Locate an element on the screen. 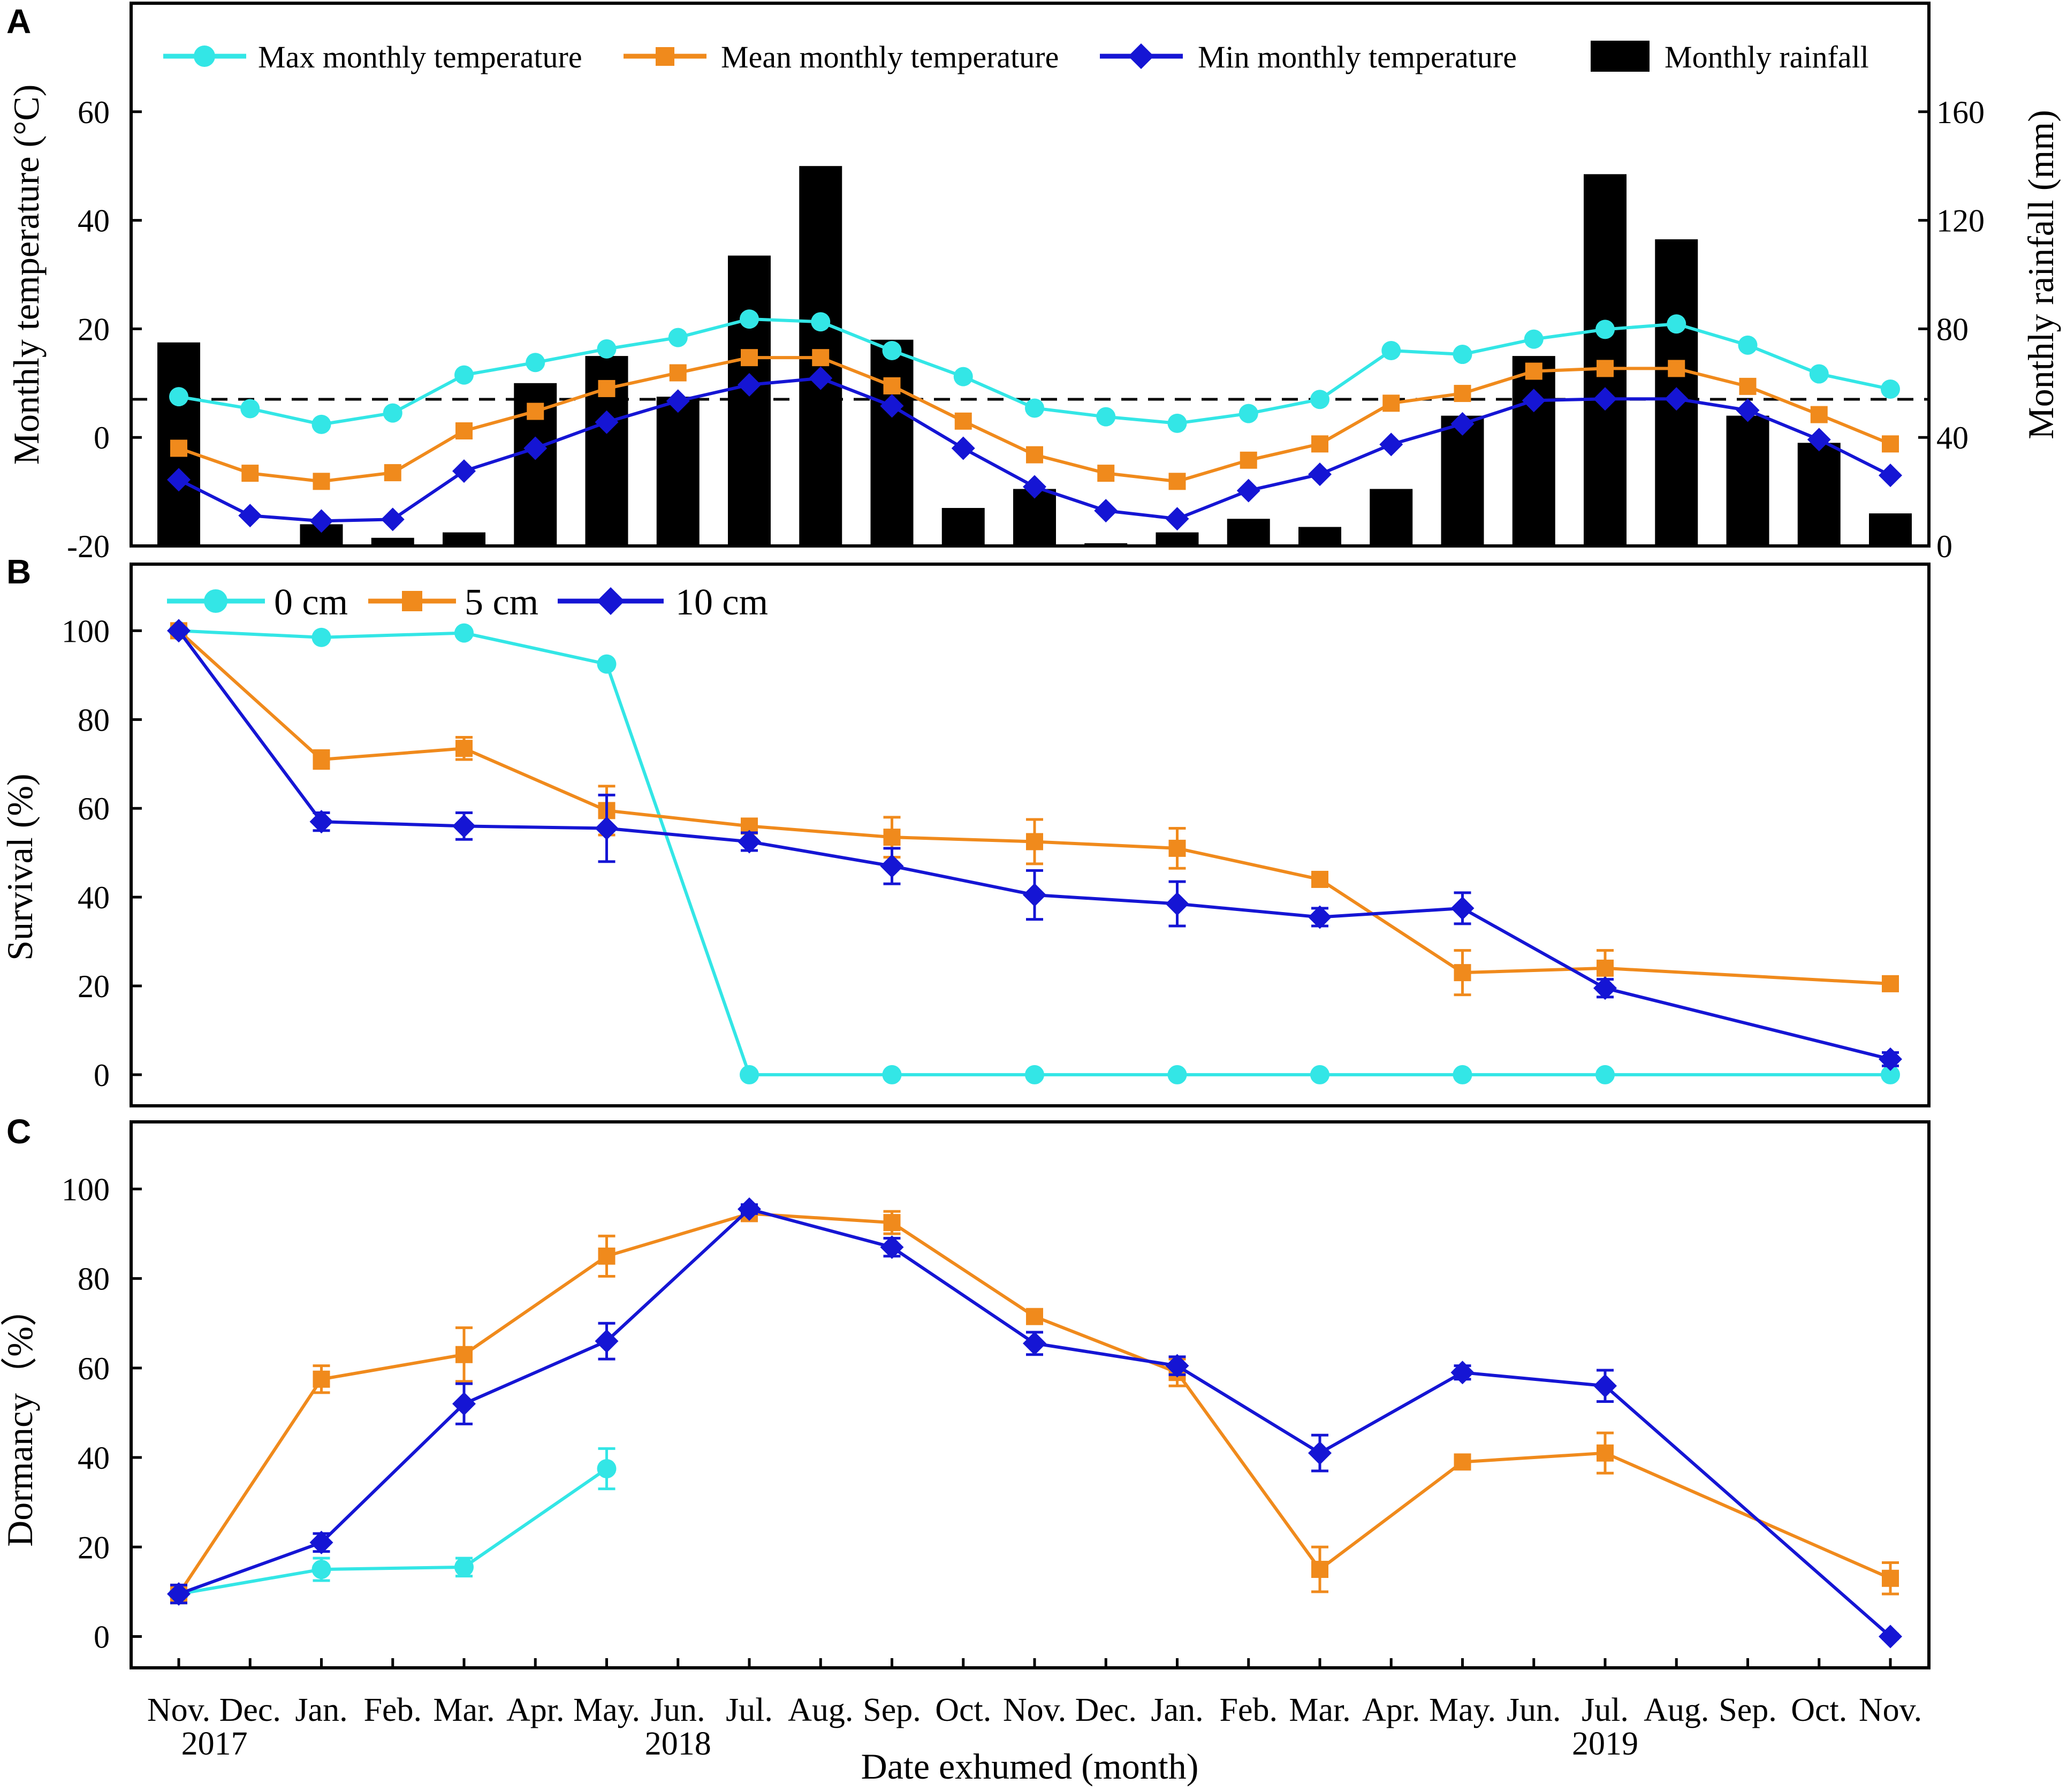 The height and width of the screenshot is (1792, 2067). x-year-label: 2017 is located at coordinates (214, 1744).